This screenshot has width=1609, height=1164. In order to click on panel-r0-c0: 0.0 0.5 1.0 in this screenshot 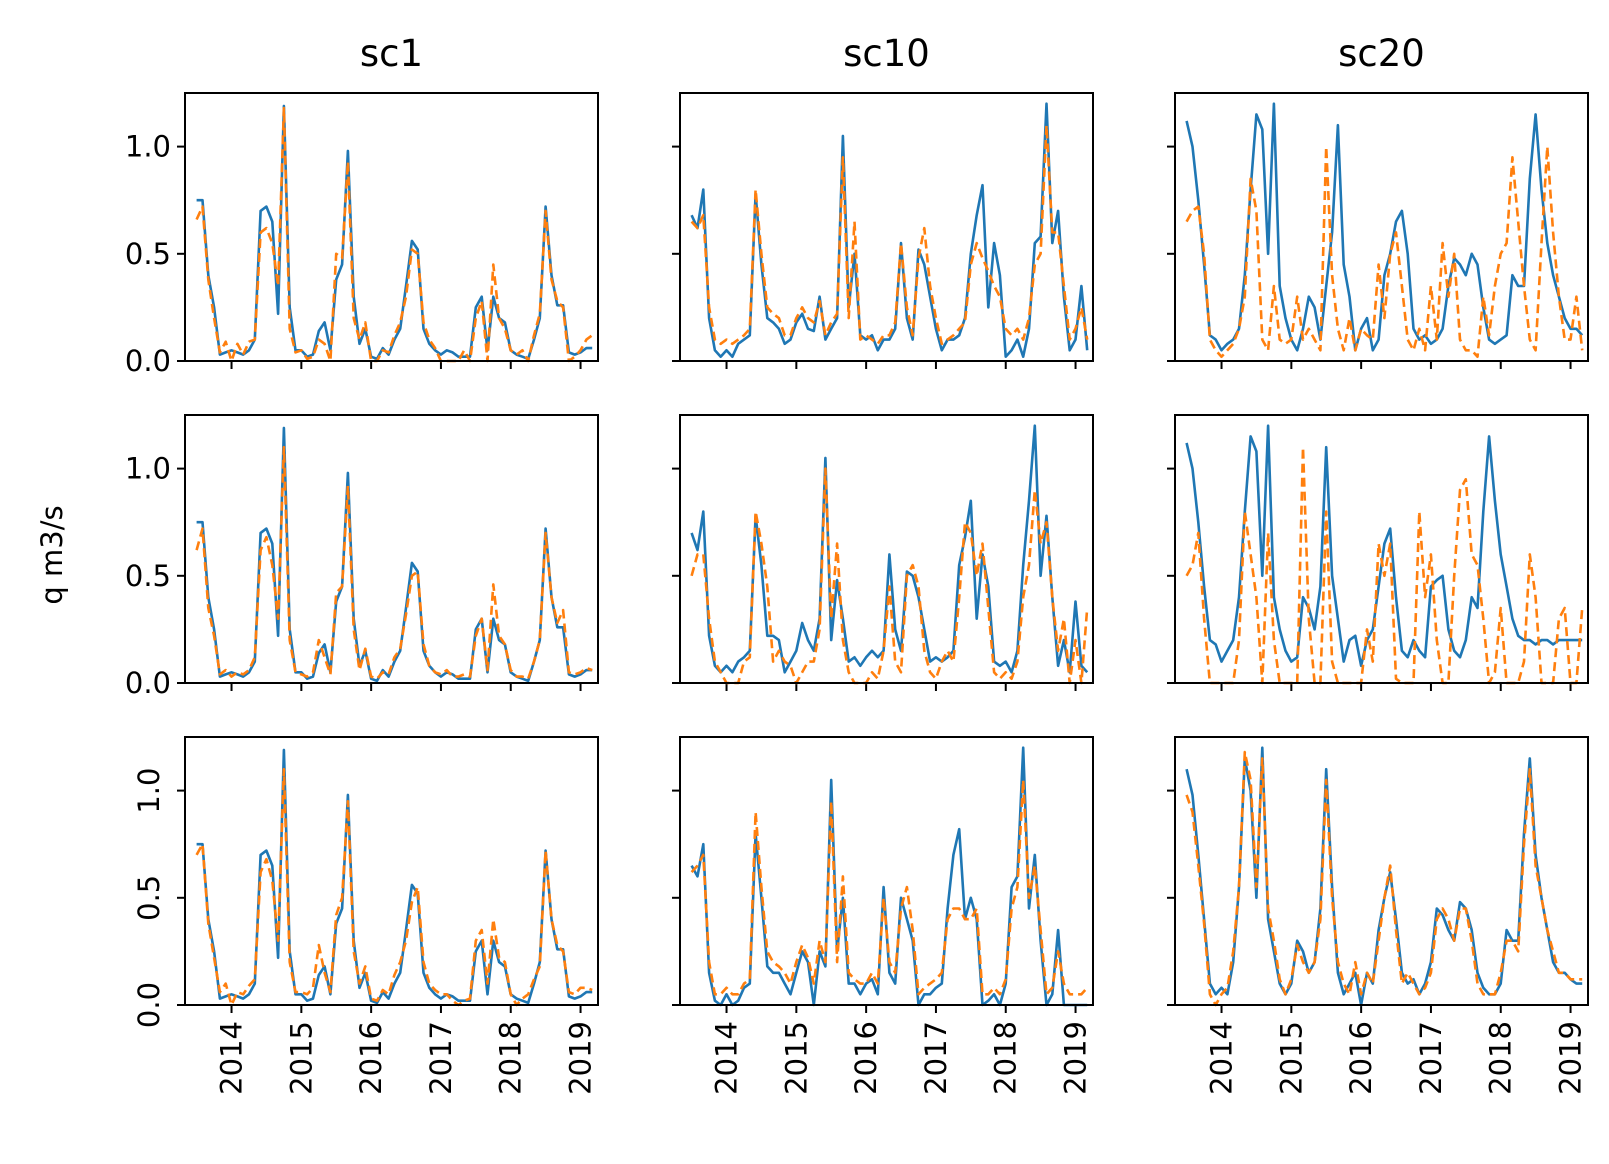, I will do `click(362, 235)`.